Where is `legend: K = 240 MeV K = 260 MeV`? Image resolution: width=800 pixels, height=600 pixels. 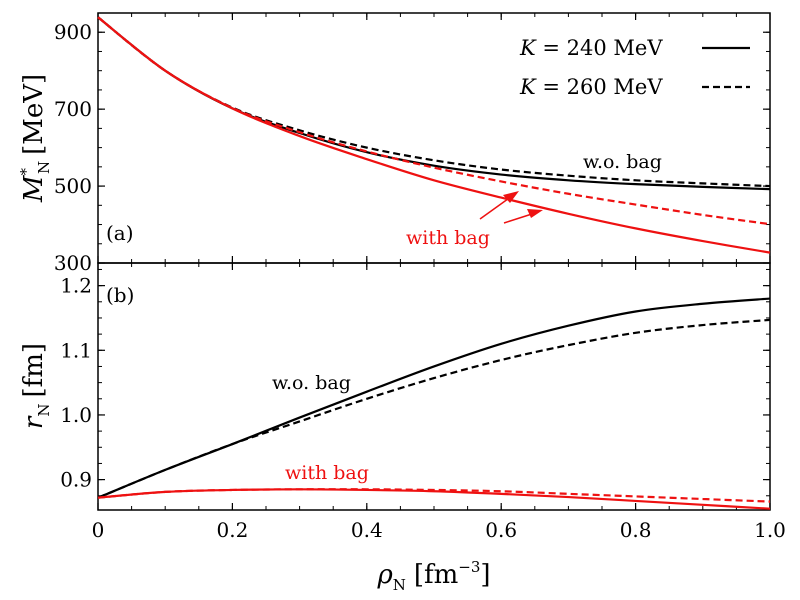 legend: K = 240 MeV K = 260 MeV is located at coordinates (634, 67).